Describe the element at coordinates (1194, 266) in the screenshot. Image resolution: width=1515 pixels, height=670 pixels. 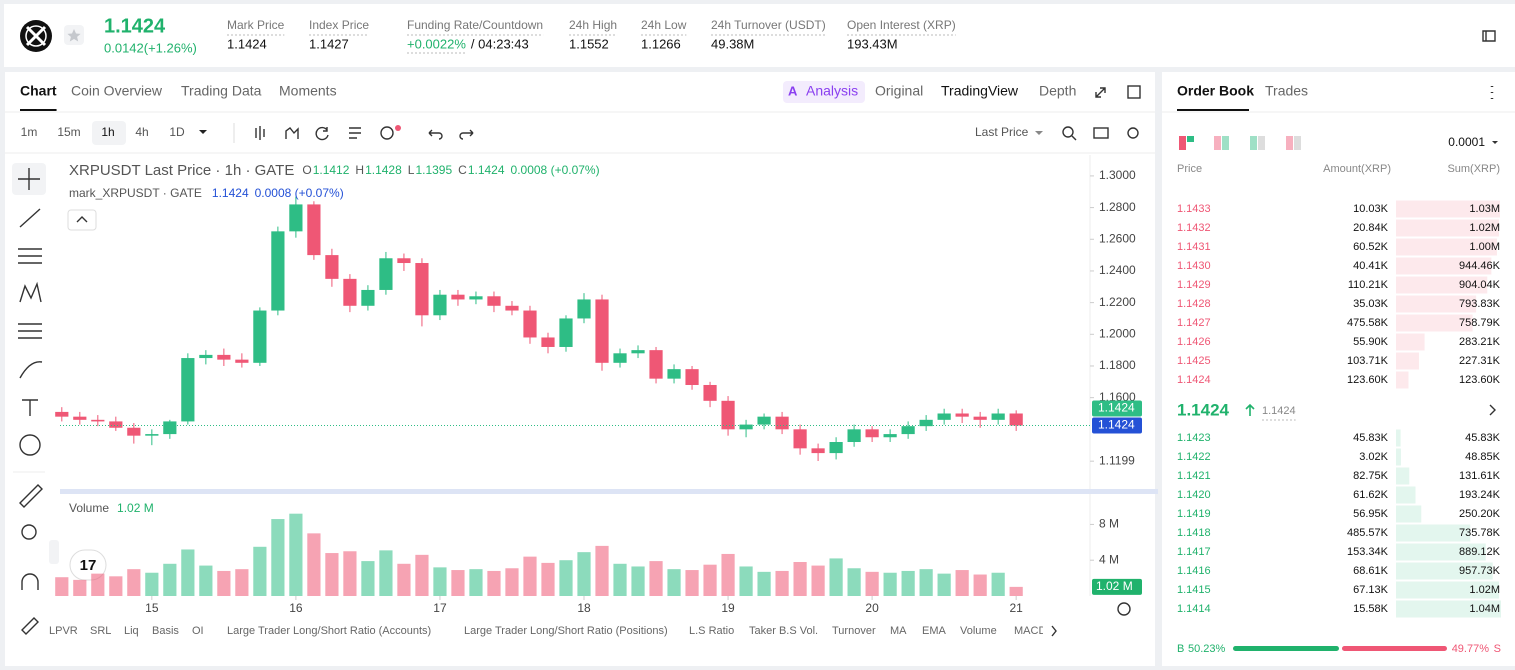
I see `order-price: 1.1430` at that location.